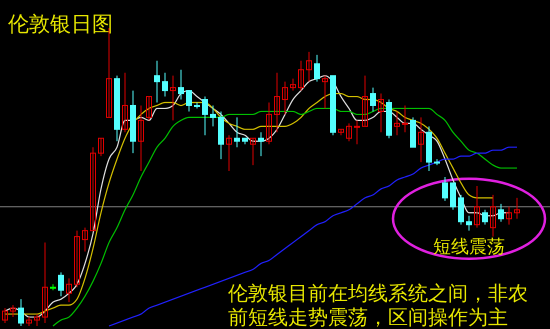  Describe the element at coordinates (378, 305) in the screenshot. I see `annotation: 伦敦银目前在均线系统之间，非农前短线走势震荡，区间操作为主` at that location.